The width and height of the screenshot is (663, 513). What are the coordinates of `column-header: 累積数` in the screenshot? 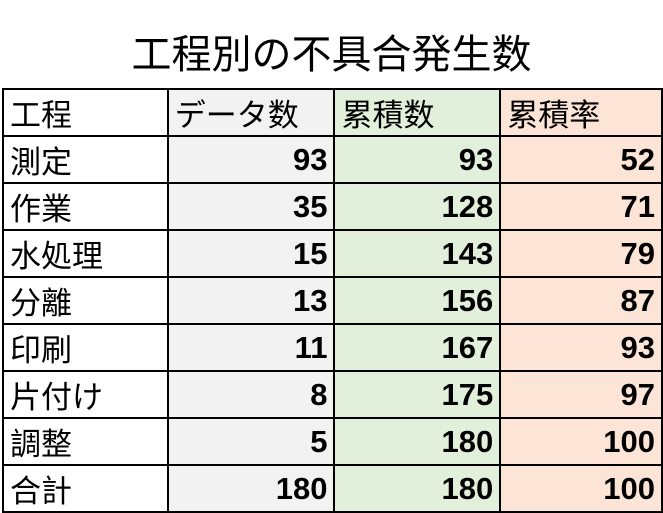 It's located at (417, 112).